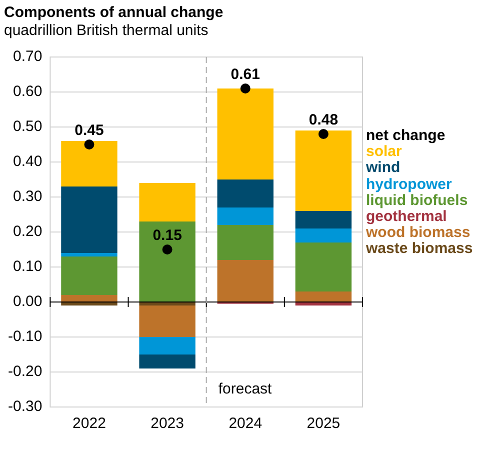 Image resolution: width=503 pixels, height=450 pixels. Describe the element at coordinates (323, 423) in the screenshot. I see `x-tick-label: 2025` at that location.